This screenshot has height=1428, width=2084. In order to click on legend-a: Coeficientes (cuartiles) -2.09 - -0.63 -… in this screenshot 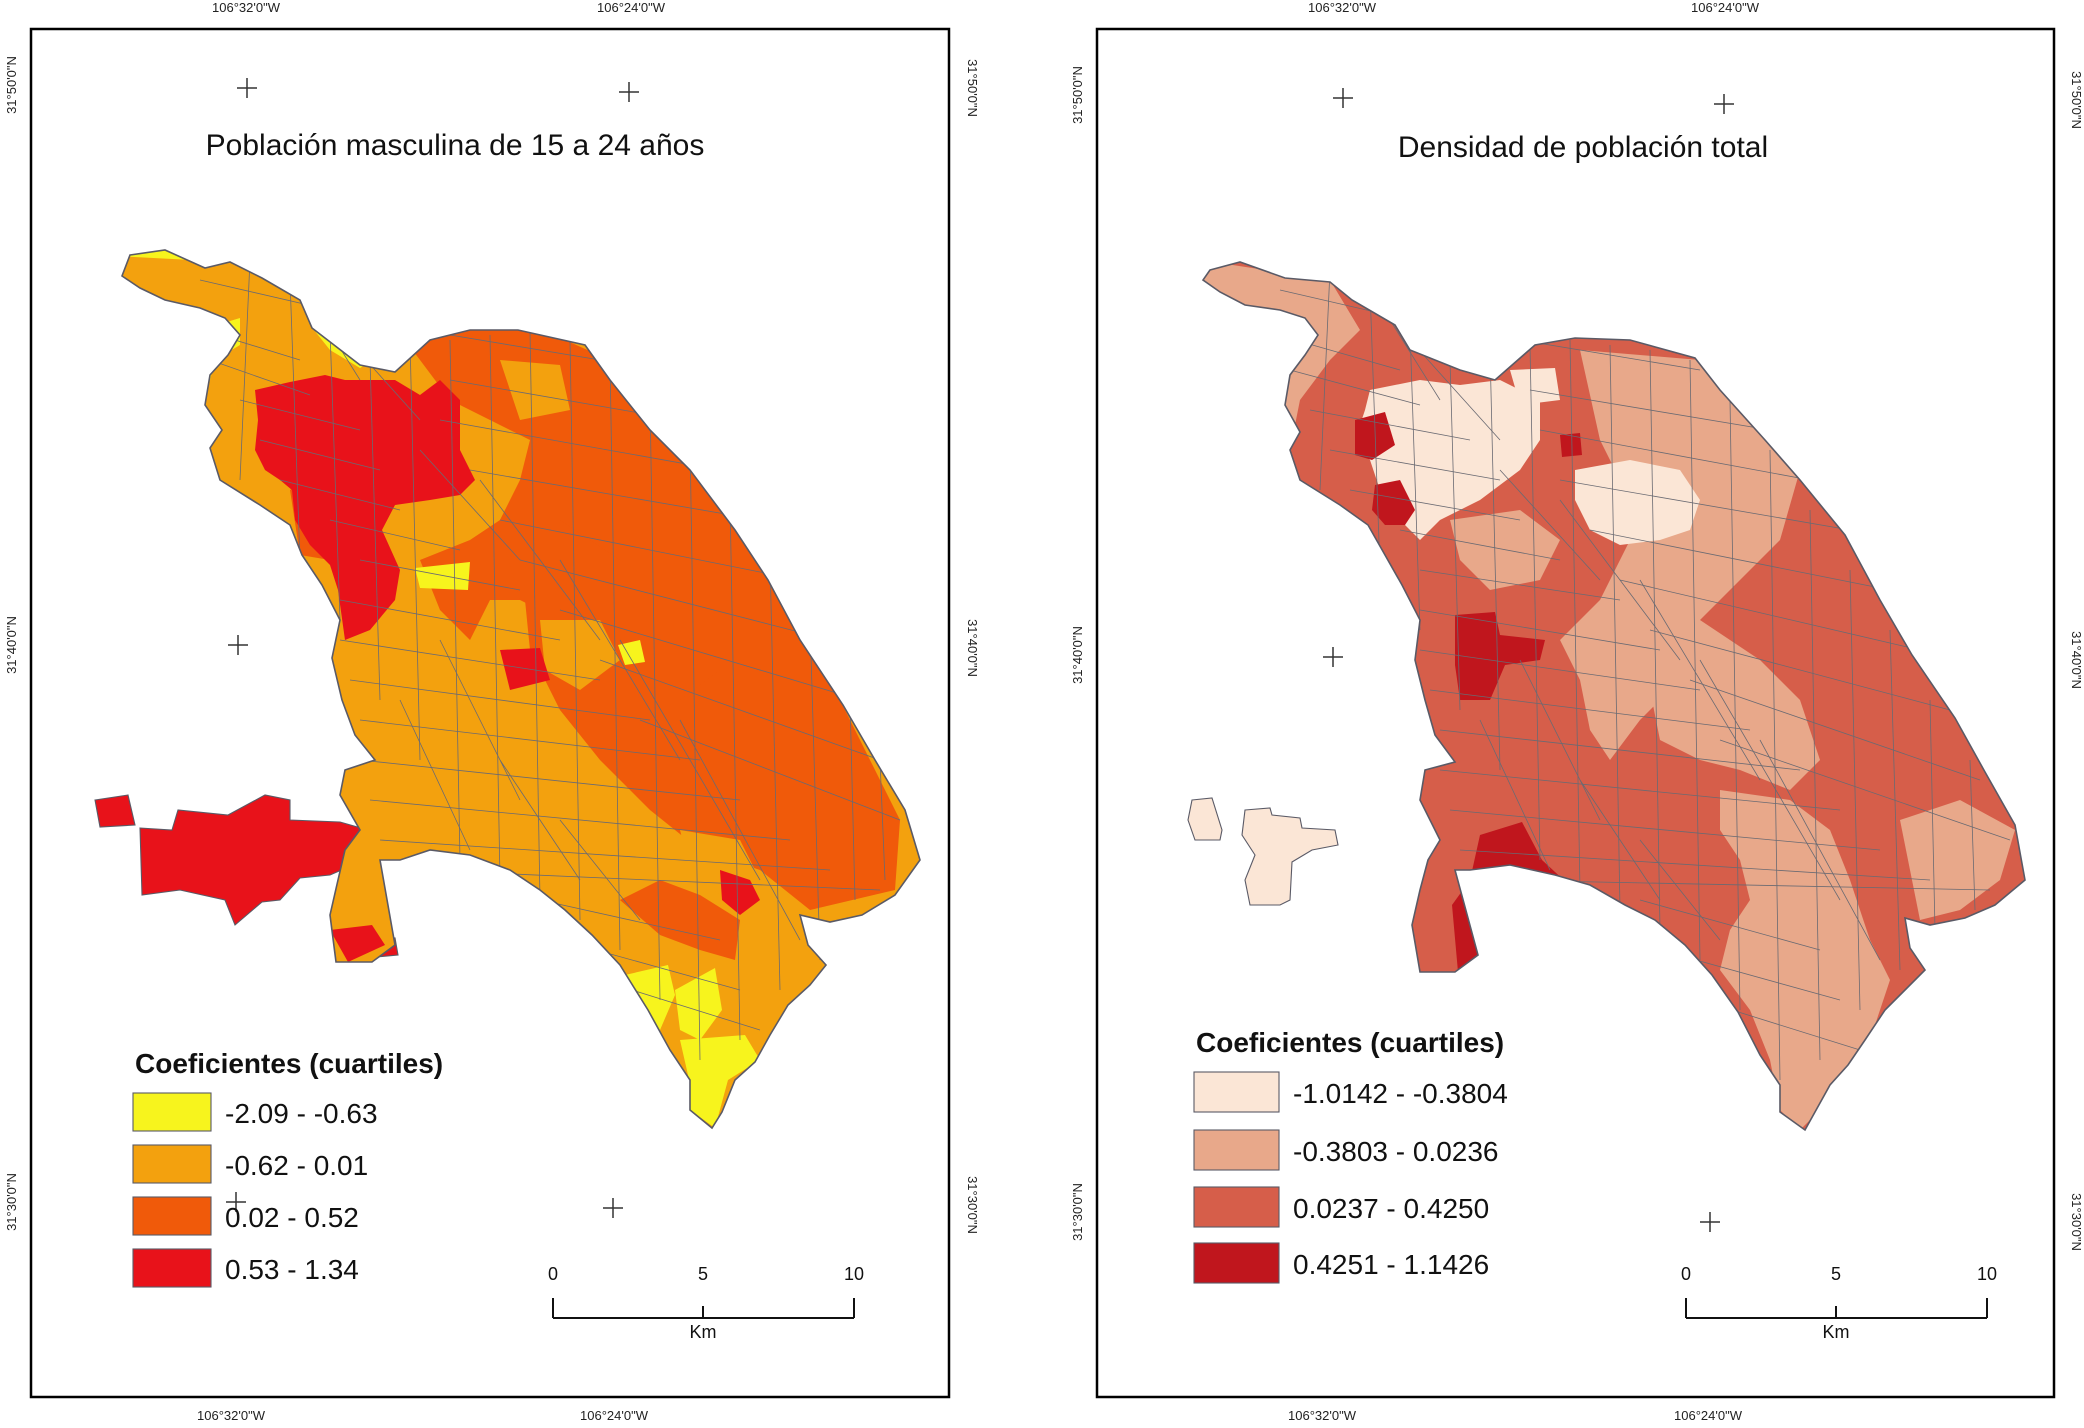, I will do `click(287, 1168)`.